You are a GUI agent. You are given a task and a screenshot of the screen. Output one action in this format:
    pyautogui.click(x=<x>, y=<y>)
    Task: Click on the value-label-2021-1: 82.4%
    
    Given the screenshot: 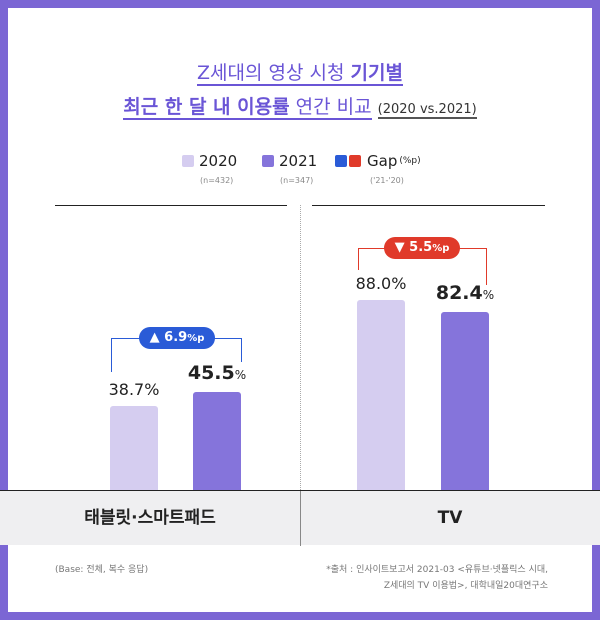 What is the action you would take?
    pyautogui.click(x=465, y=293)
    